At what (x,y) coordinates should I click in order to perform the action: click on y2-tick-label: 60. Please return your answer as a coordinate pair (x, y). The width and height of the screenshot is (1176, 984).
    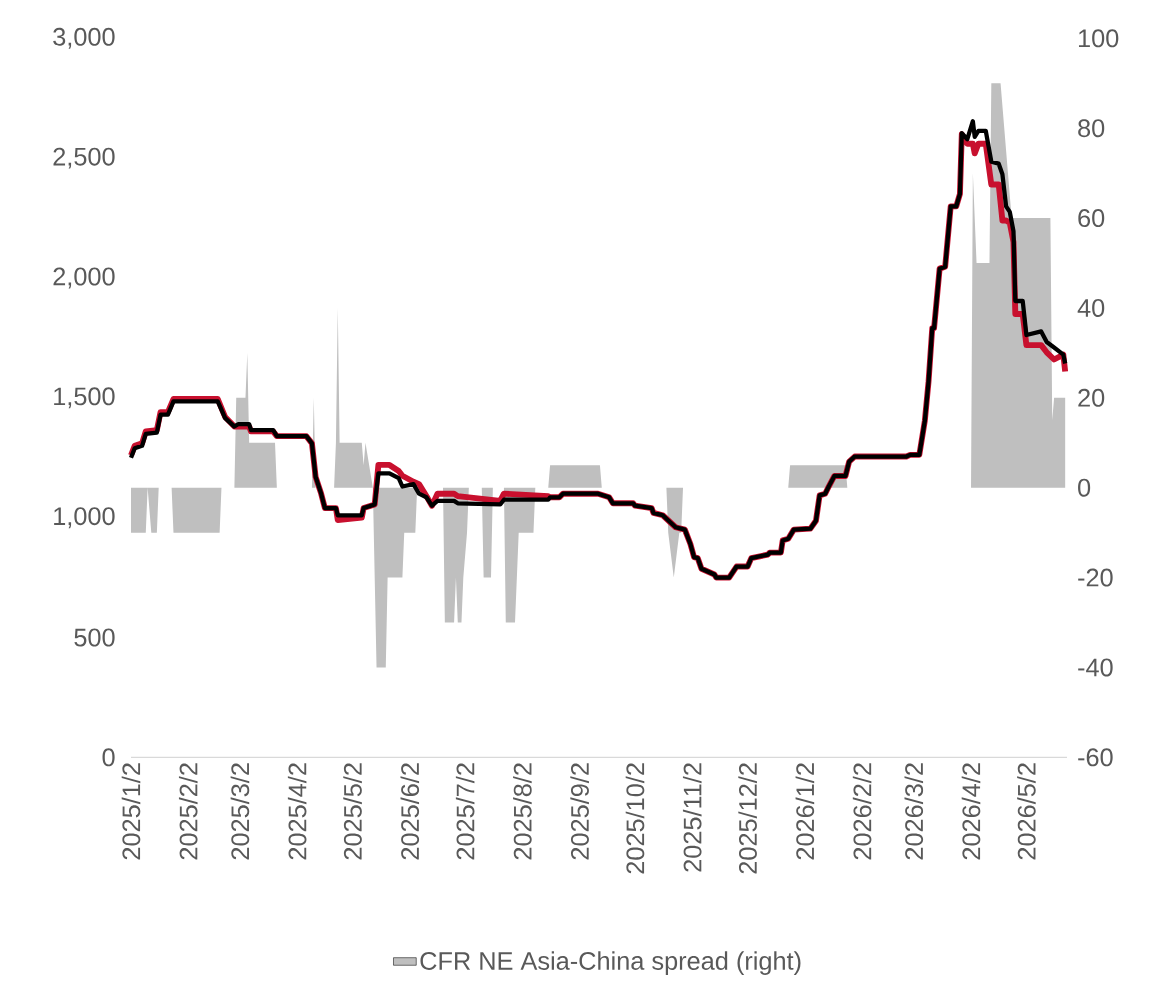
    Looking at the image, I should click on (1091, 218).